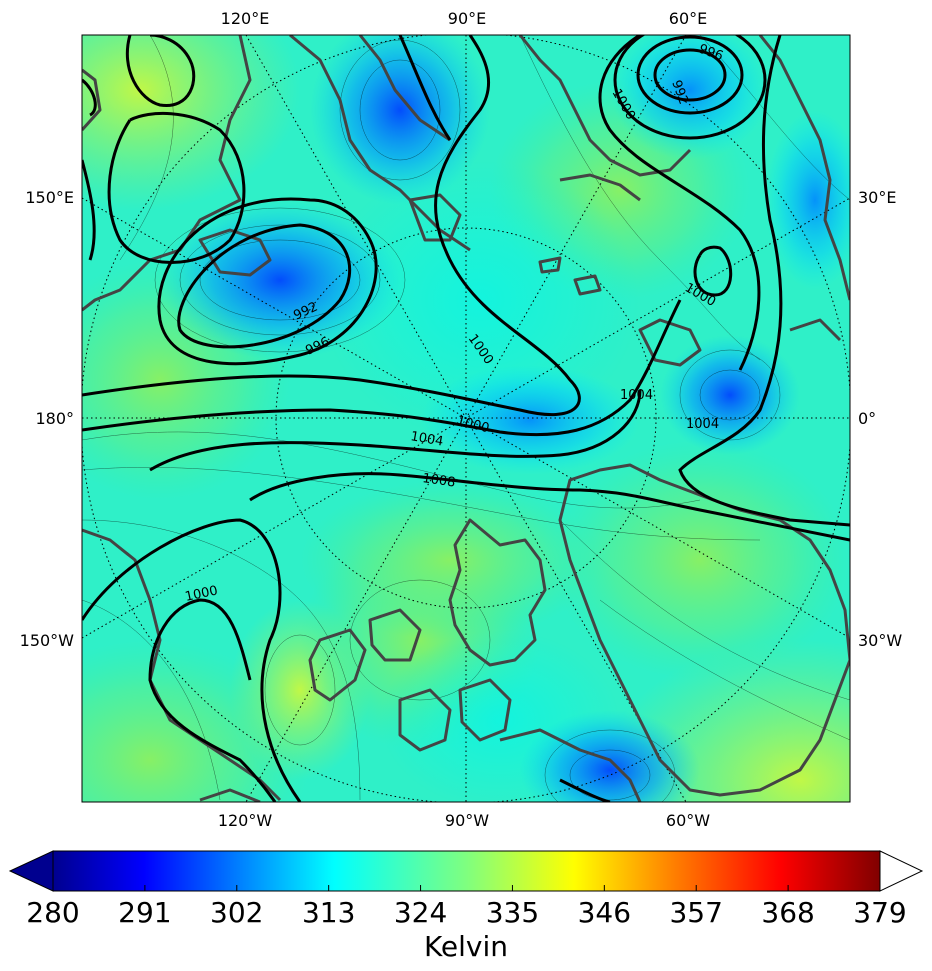  Describe the element at coordinates (867, 418) in the screenshot. I see `right-longitude-label: 0°` at that location.